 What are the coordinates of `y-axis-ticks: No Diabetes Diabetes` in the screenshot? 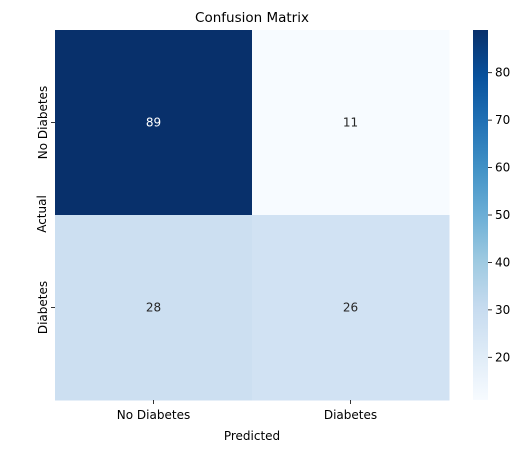 It's located at (45, 210).